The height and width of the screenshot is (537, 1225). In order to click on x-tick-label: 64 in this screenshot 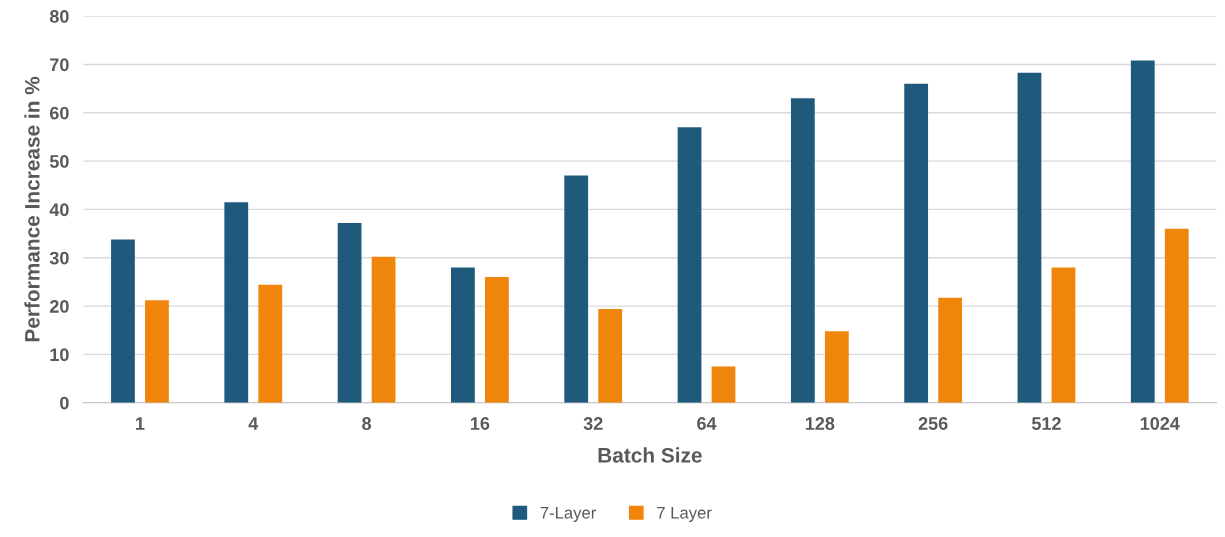, I will do `click(707, 423)`.